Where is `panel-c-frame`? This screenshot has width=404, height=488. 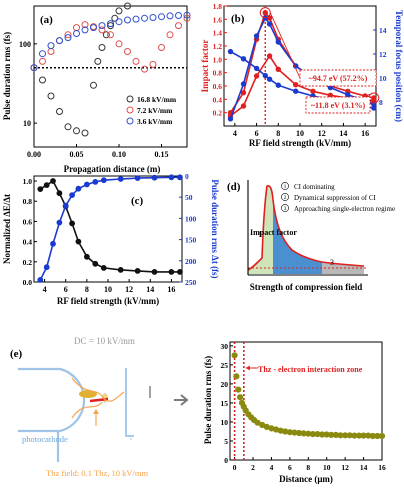
panel-c-frame is located at coordinates (108, 229).